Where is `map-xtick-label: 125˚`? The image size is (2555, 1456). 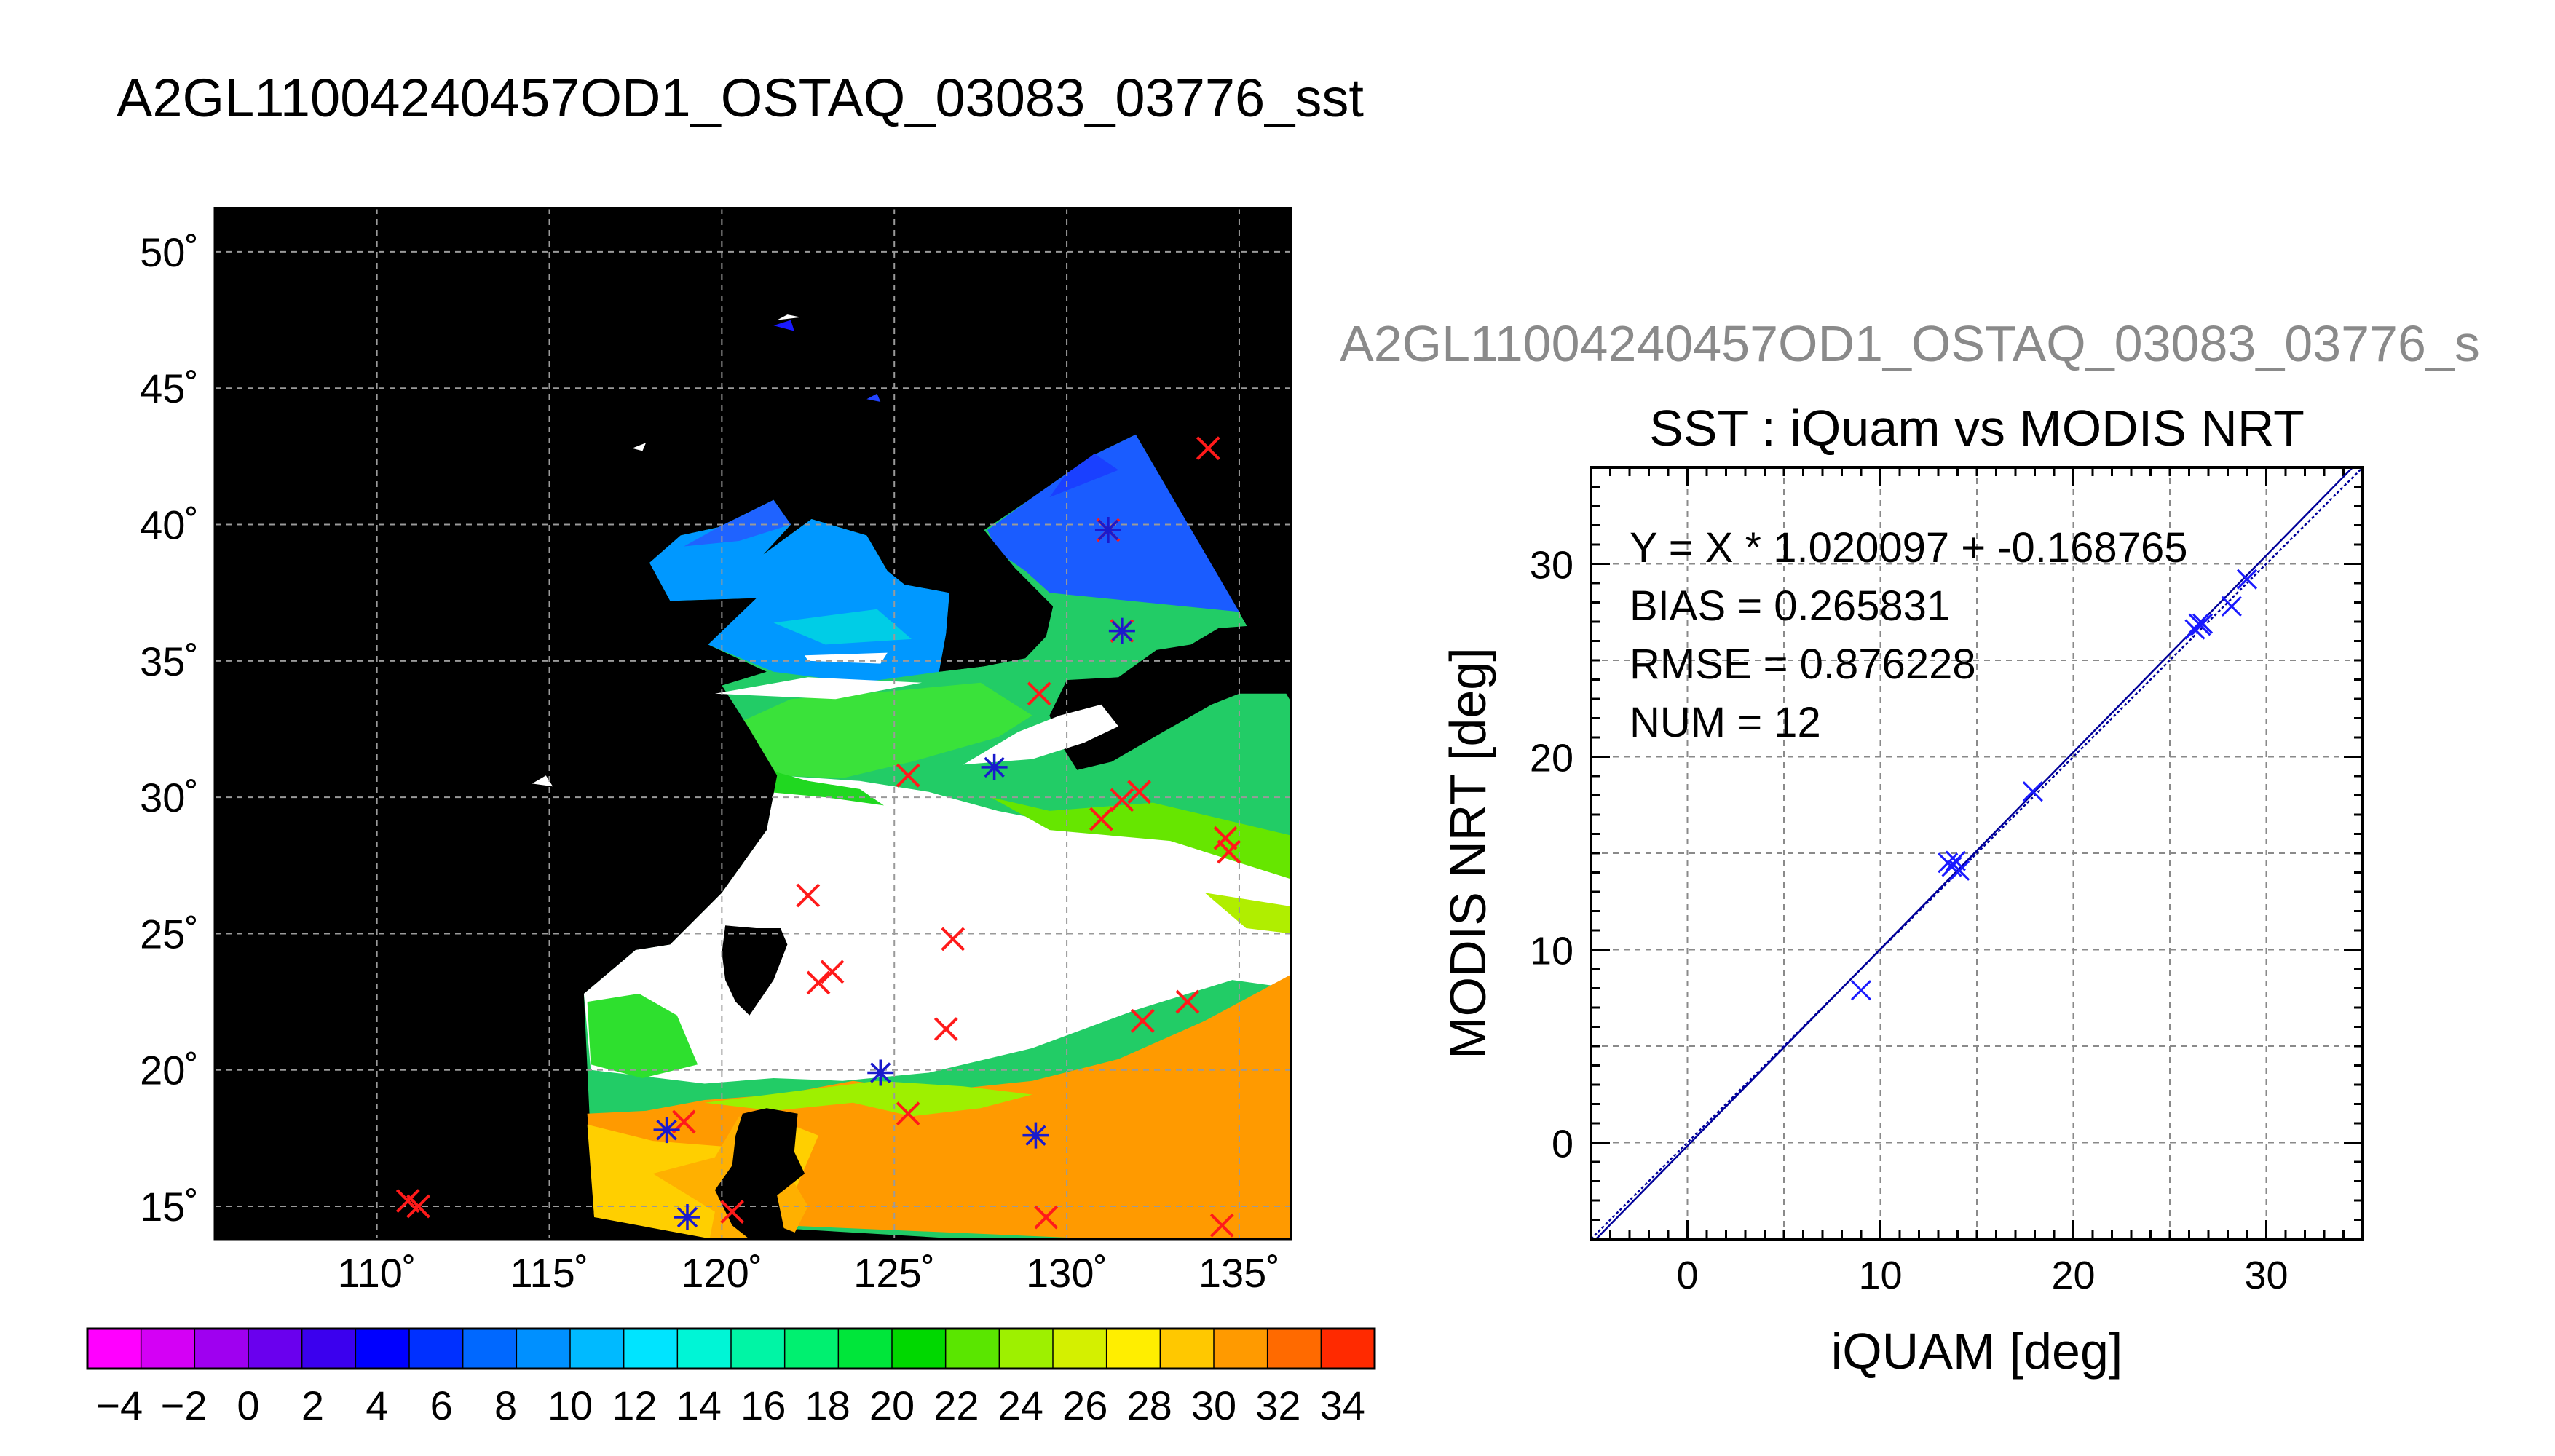 map-xtick-label: 125˚ is located at coordinates (894, 1273).